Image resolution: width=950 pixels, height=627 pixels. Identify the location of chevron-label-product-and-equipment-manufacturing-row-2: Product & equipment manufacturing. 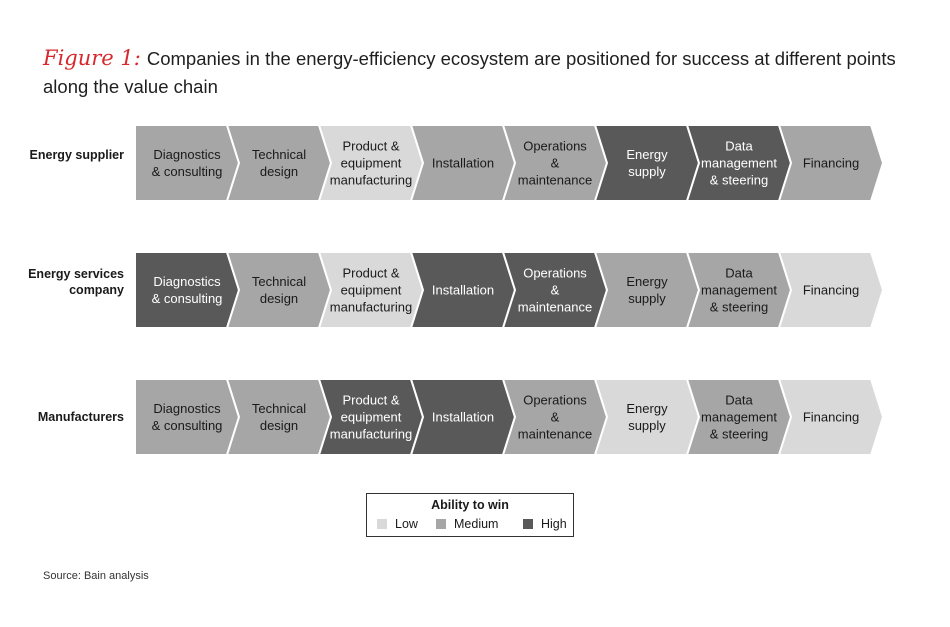
(371, 290).